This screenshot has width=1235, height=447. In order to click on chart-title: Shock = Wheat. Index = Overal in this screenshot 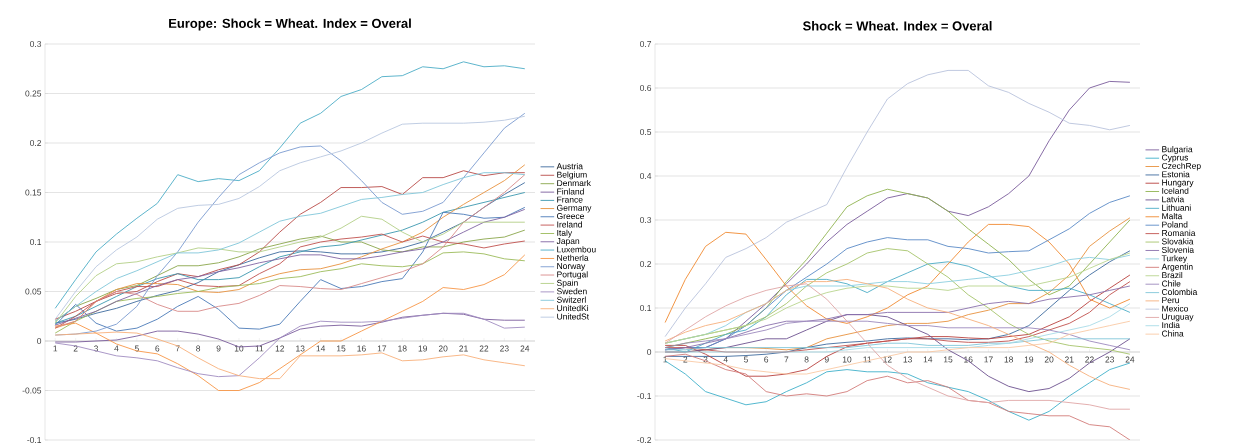, I will do `click(897, 26)`.